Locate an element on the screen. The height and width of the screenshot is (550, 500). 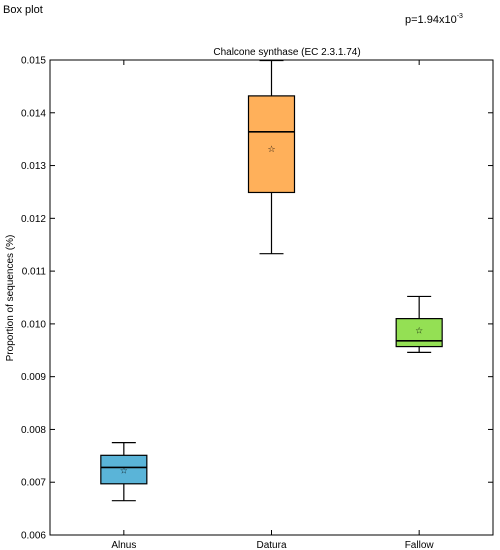
box-datura: ☆ is located at coordinates (271, 157).